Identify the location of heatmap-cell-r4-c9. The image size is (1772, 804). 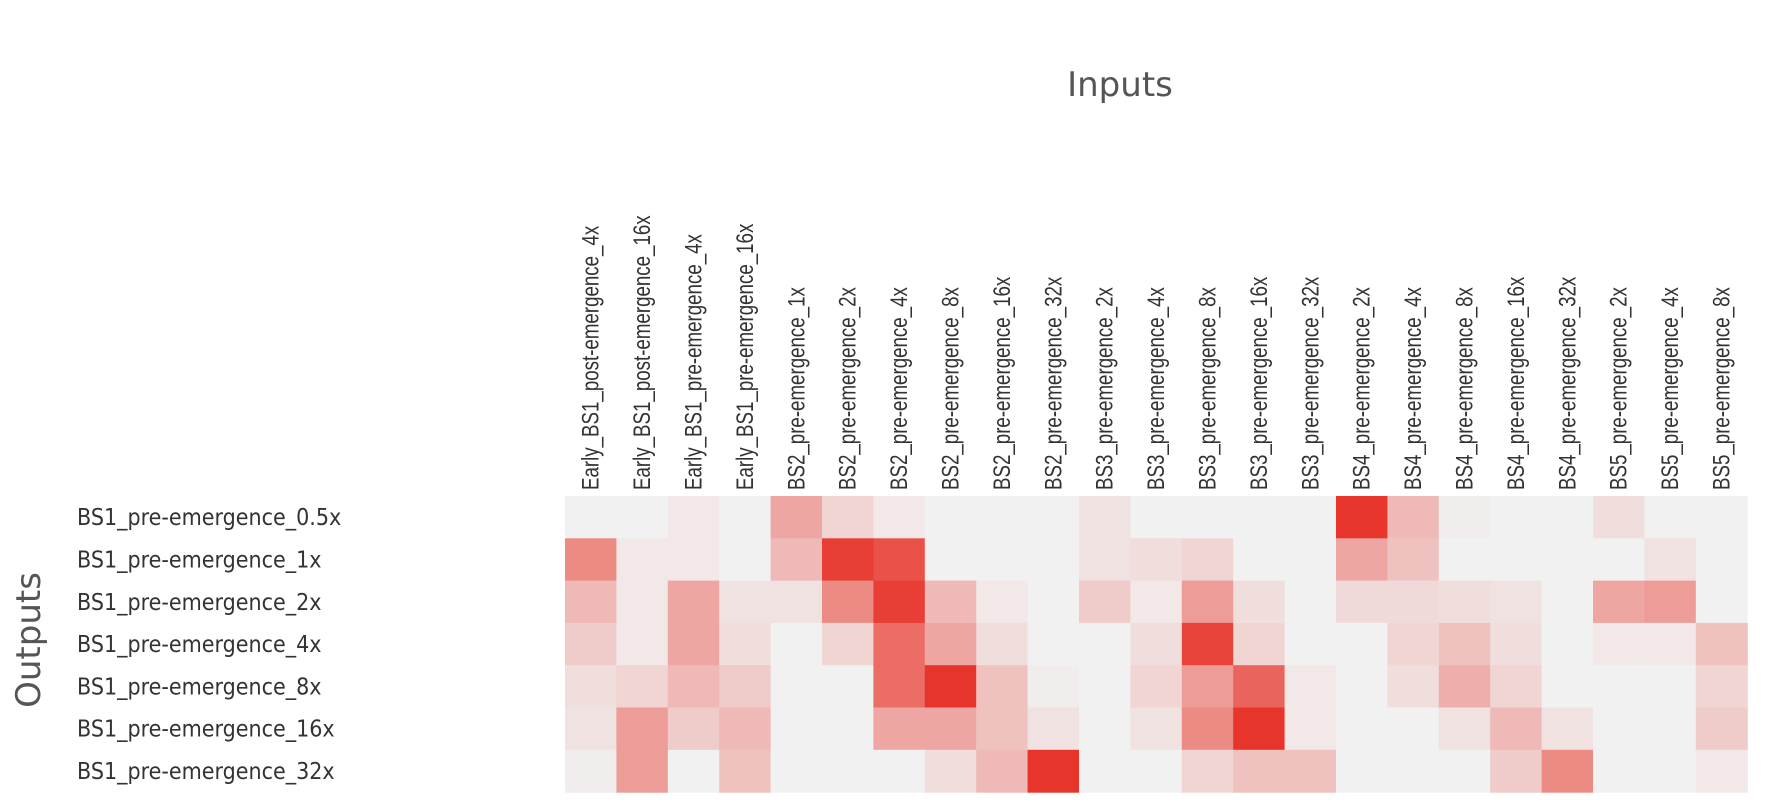
(1053, 687).